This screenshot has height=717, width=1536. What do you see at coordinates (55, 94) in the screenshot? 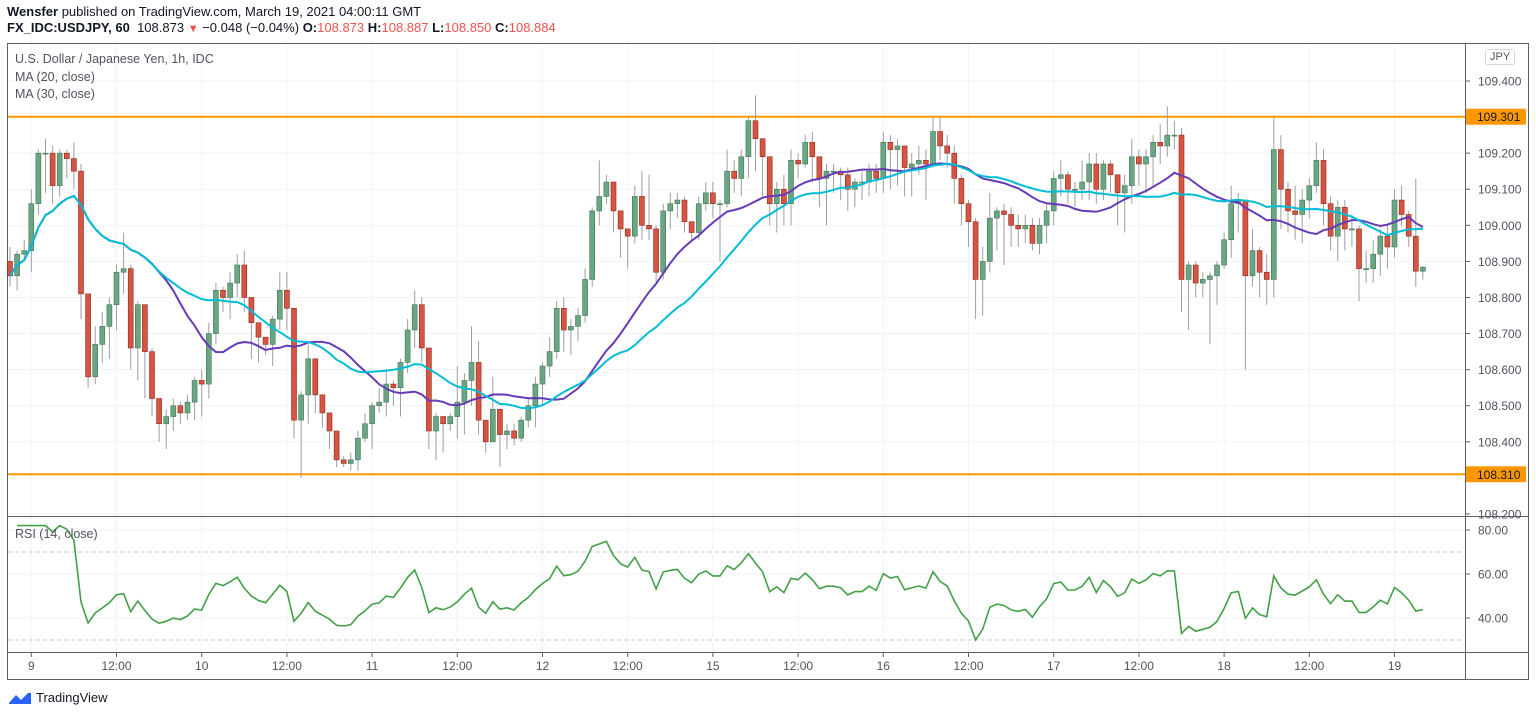
I see `ma30-legend: MA (30, close)` at bounding box center [55, 94].